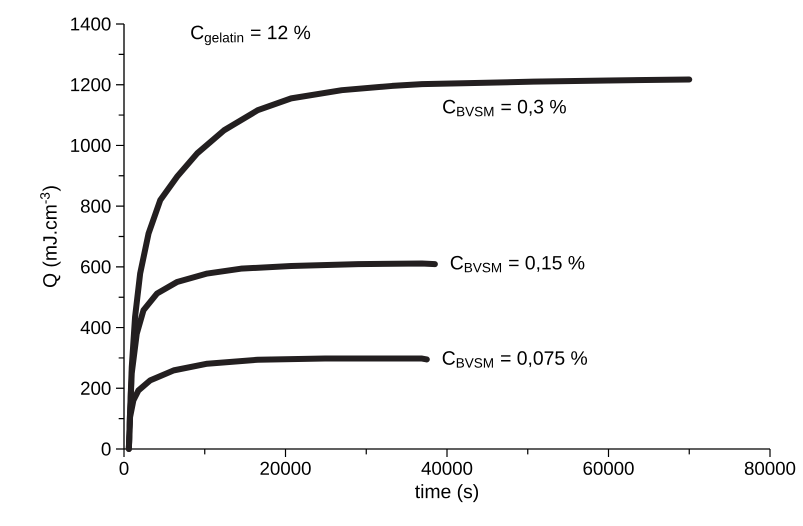 This screenshot has height=526, width=803. What do you see at coordinates (608, 468) in the screenshot?
I see `x-tick-label: 60000` at bounding box center [608, 468].